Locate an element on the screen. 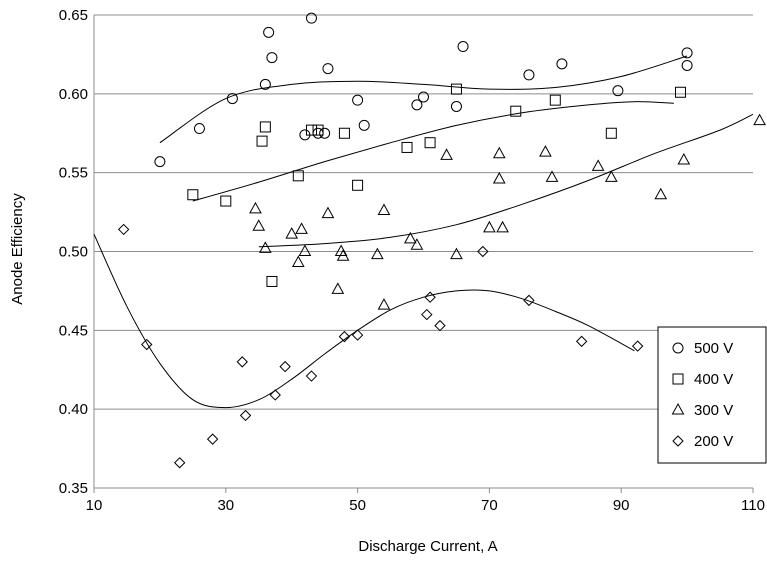 This screenshot has width=767, height=561. x-tick-label: 50 is located at coordinates (357, 505).